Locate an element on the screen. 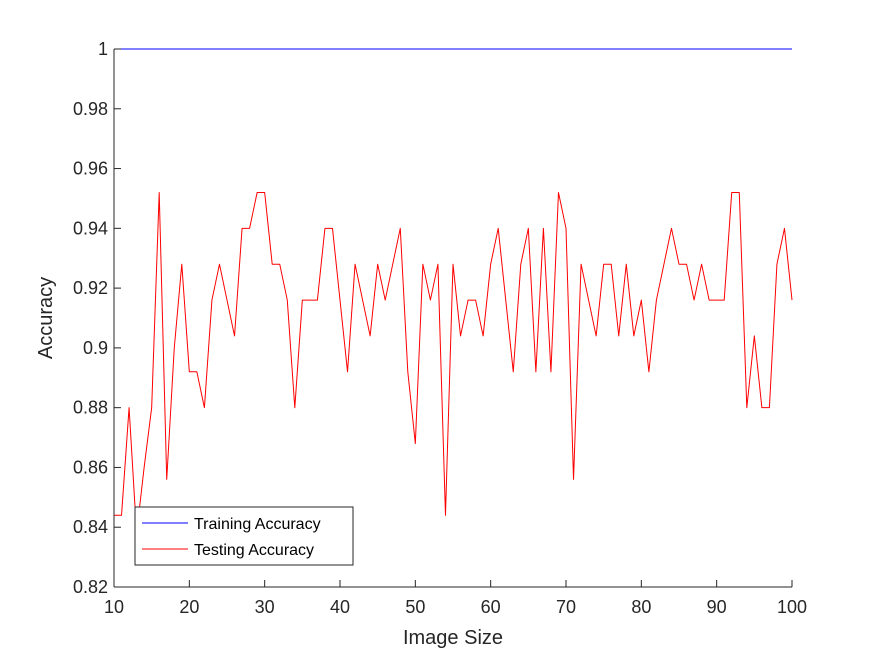 This screenshot has width=875, height=661. legend: Training Accuracy Testing Accuracy is located at coordinates (244, 536).